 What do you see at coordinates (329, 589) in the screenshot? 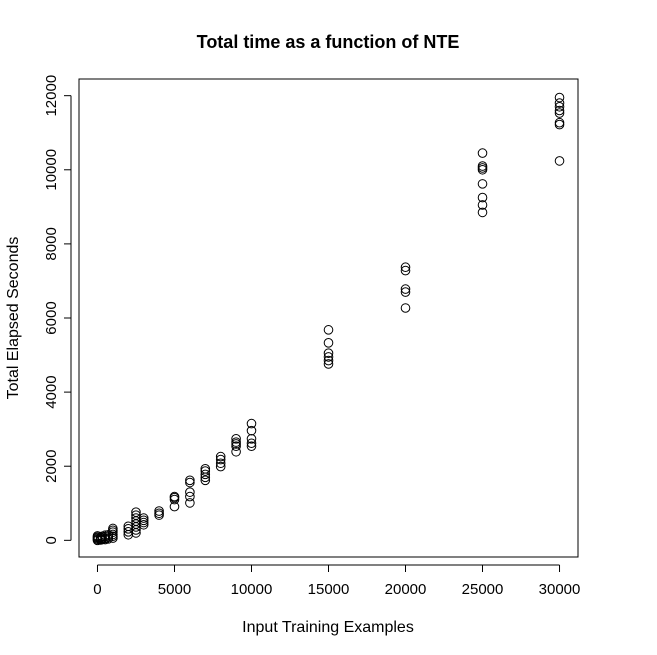
I see `x-tick-label: 15000` at bounding box center [329, 589].